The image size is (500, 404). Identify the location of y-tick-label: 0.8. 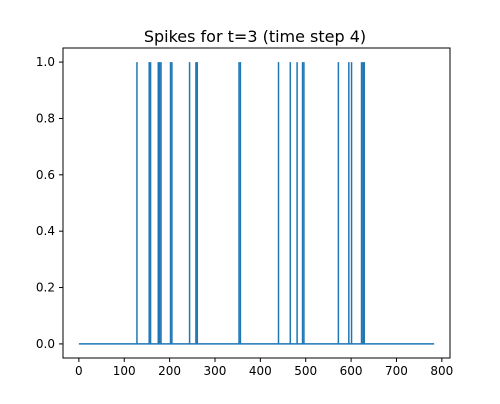
(45, 118).